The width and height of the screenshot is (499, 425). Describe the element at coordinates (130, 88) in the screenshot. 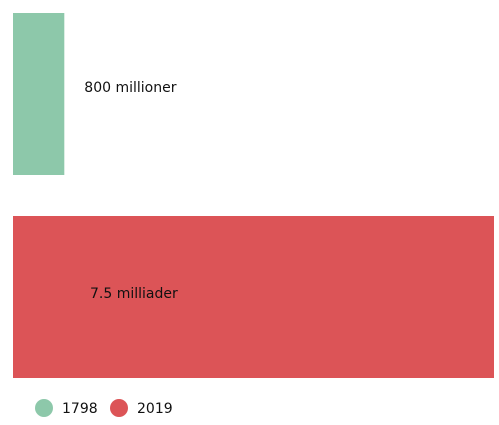

I see `value-label: 800 millioner` at that location.